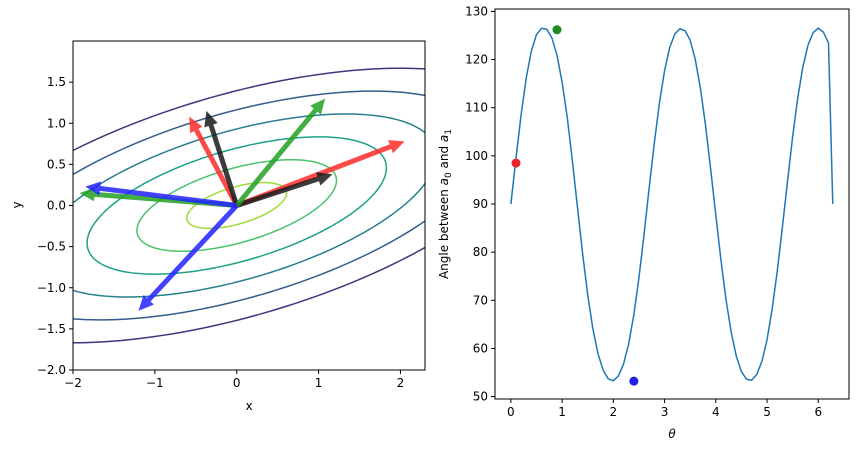 This screenshot has height=456, width=857. Describe the element at coordinates (55, 226) in the screenshot. I see `left-y-ticks: −2.0 −1.5 −1.0 −0.5 0.0 0.5 1.0 1.5` at that location.